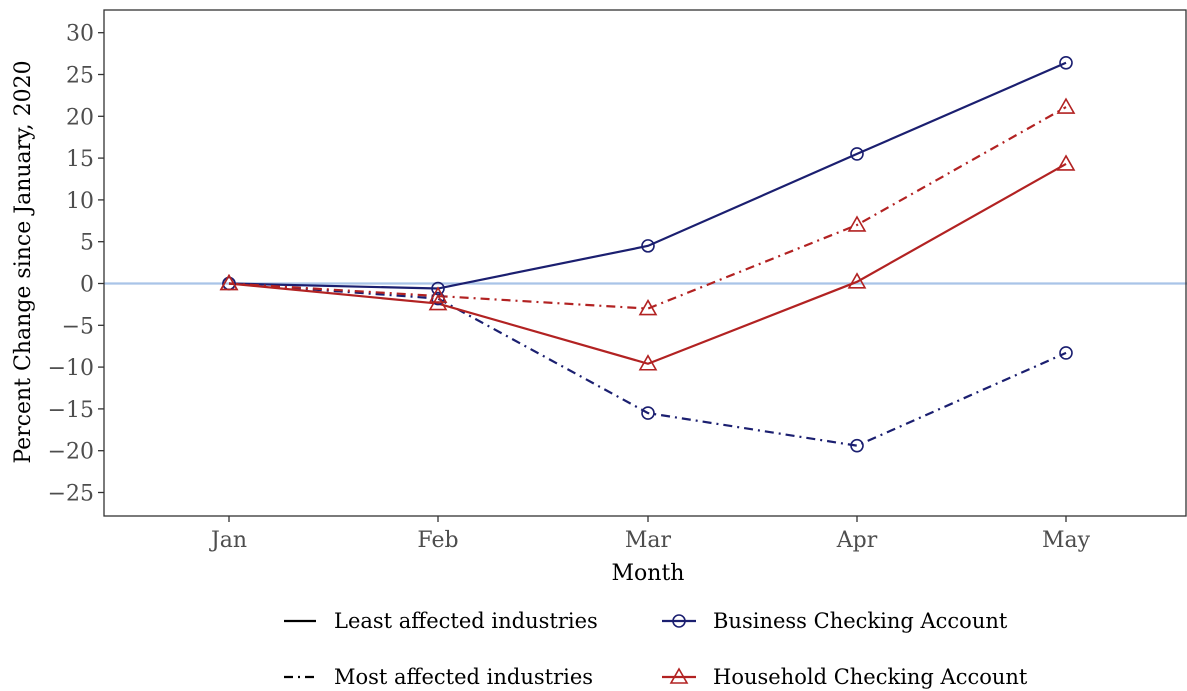 This screenshot has width=1187, height=691. I want to click on legend-item-business: Business Checking Account, so click(835, 621).